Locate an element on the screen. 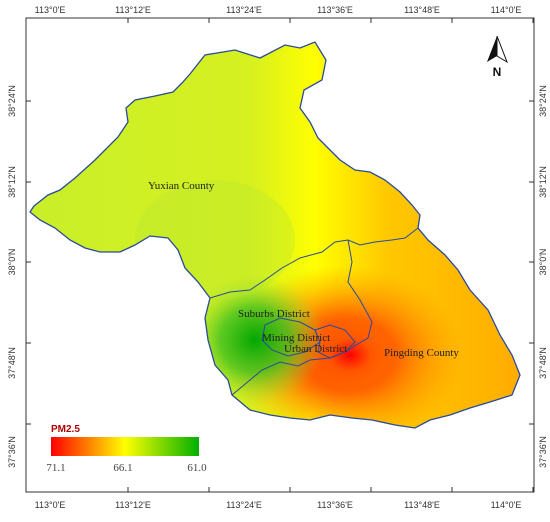 The image size is (550, 522). legend-high-label: 71.1 is located at coordinates (55, 468).